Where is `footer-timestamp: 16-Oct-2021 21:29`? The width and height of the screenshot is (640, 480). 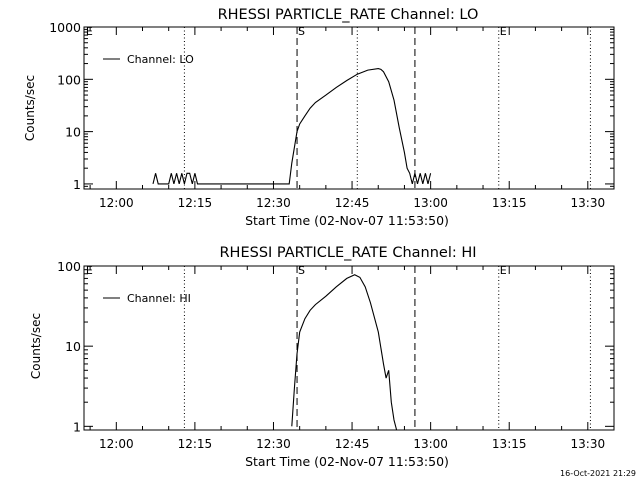
footer-timestamp: 16-Oct-2021 21:29 is located at coordinates (598, 473).